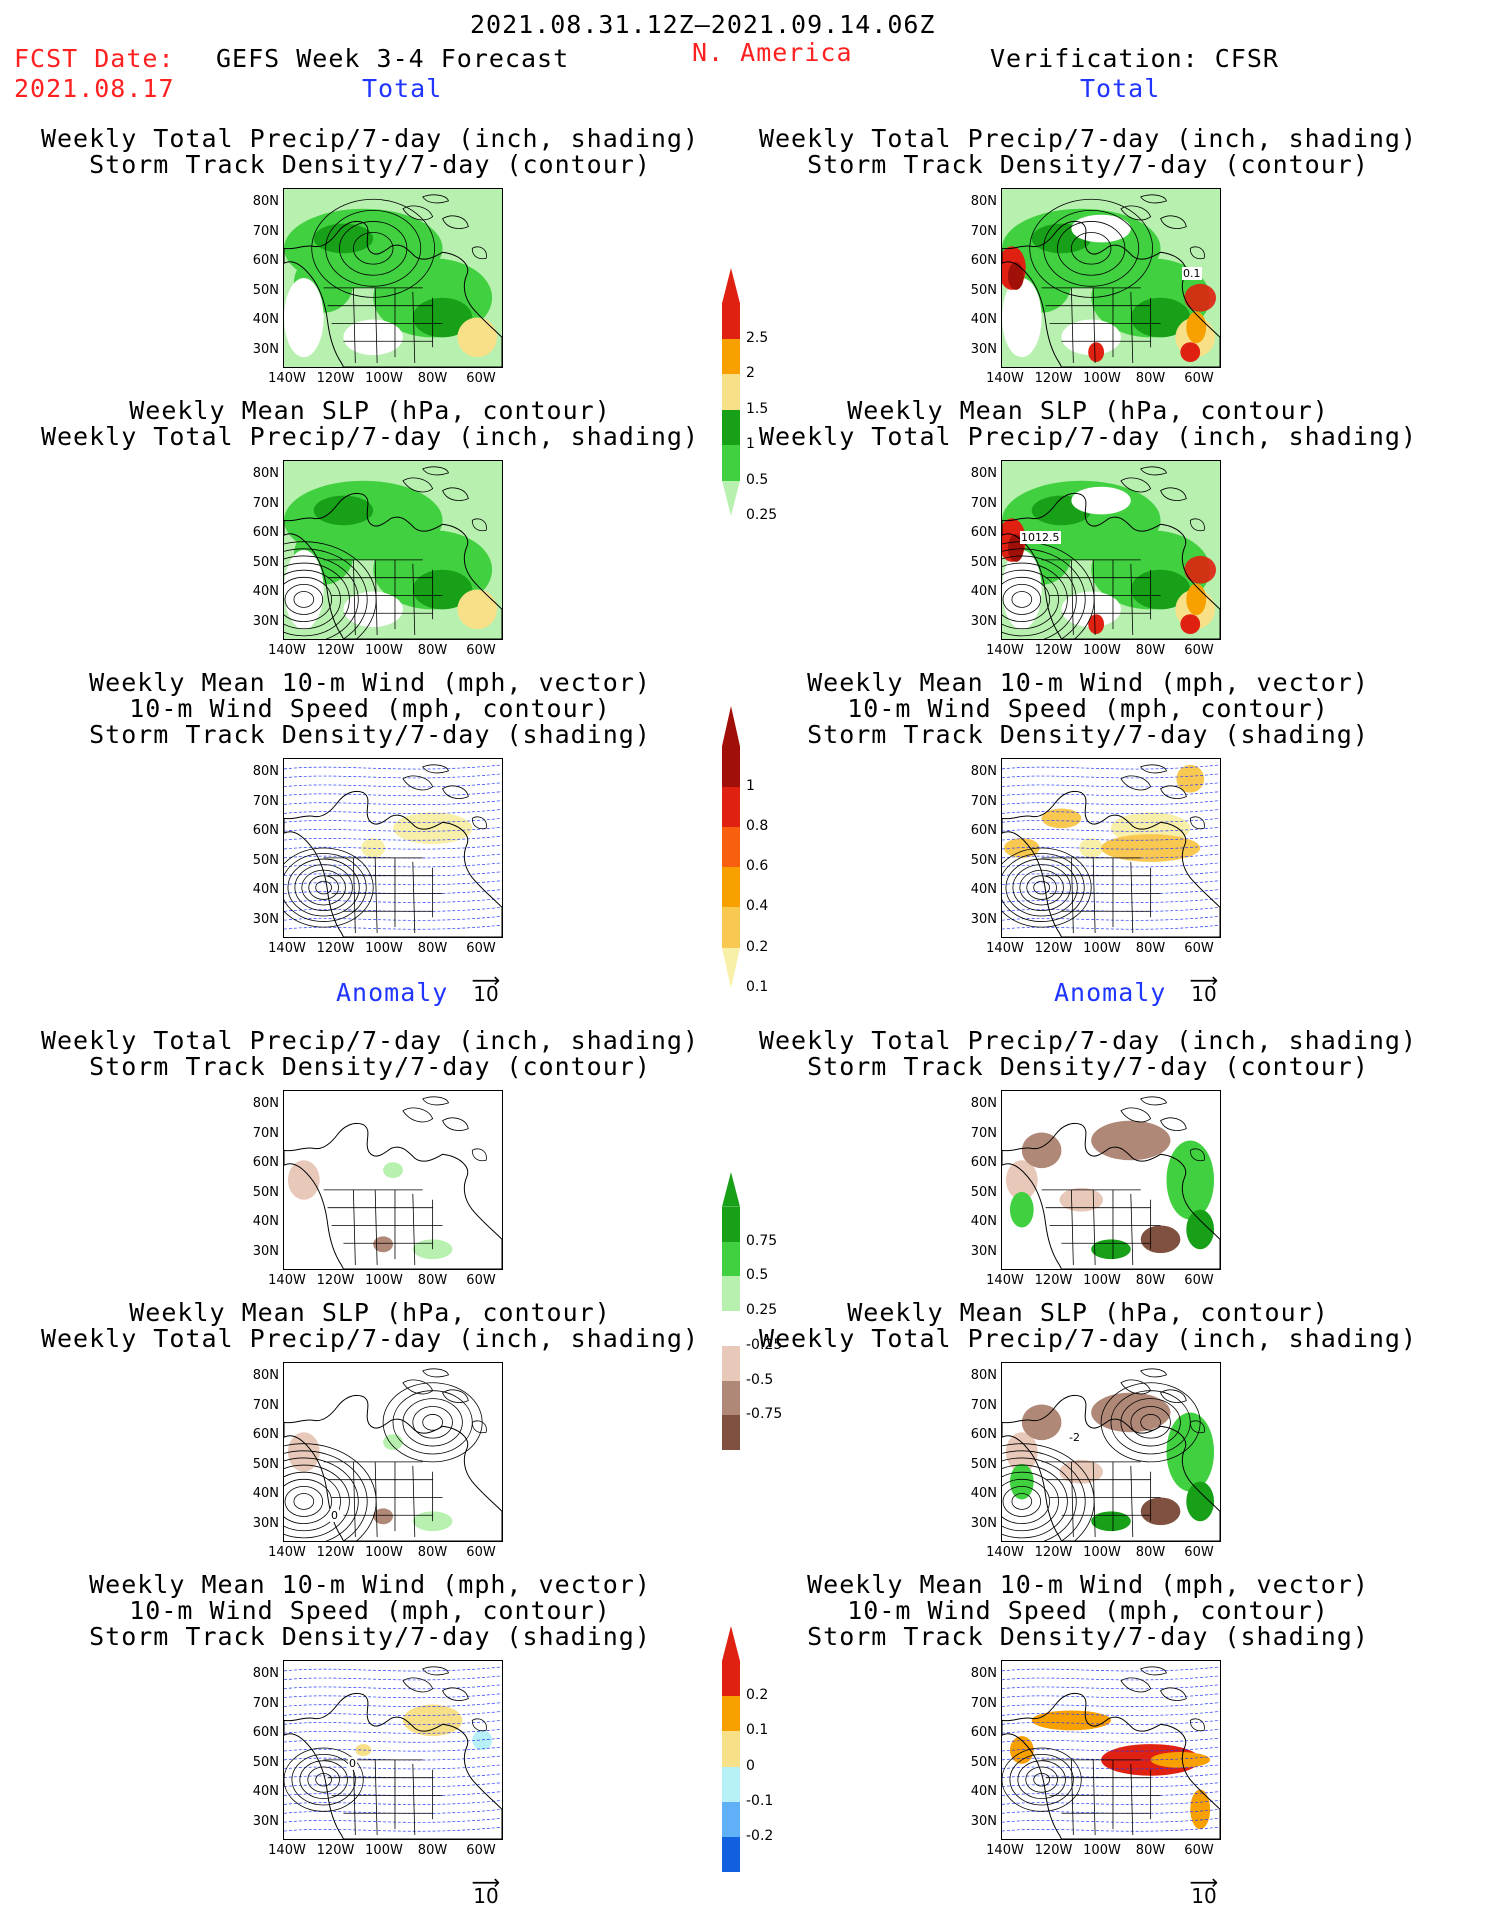 This screenshot has height=1925, width=1487. What do you see at coordinates (393, 1180) in the screenshot?
I see `map-fc-anom-precip-track` at bounding box center [393, 1180].